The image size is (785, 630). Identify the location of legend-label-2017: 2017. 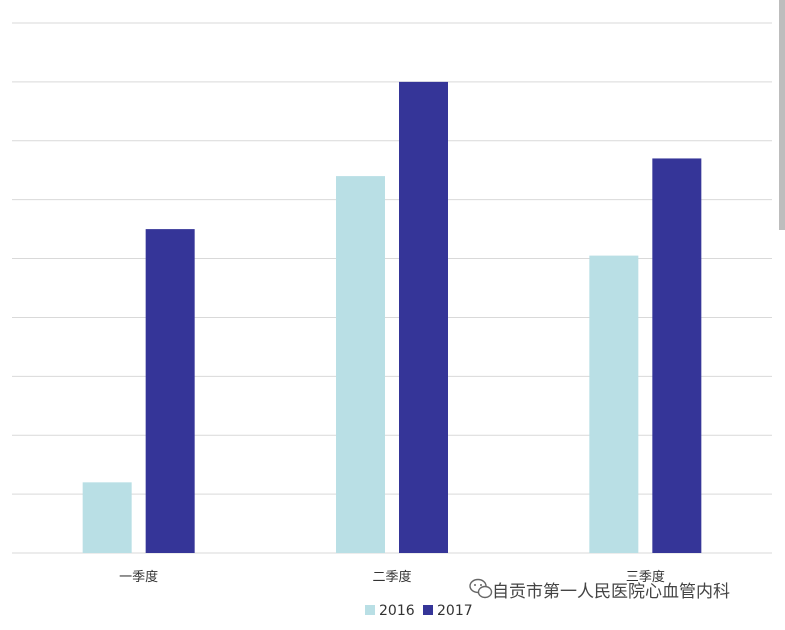
(455, 611).